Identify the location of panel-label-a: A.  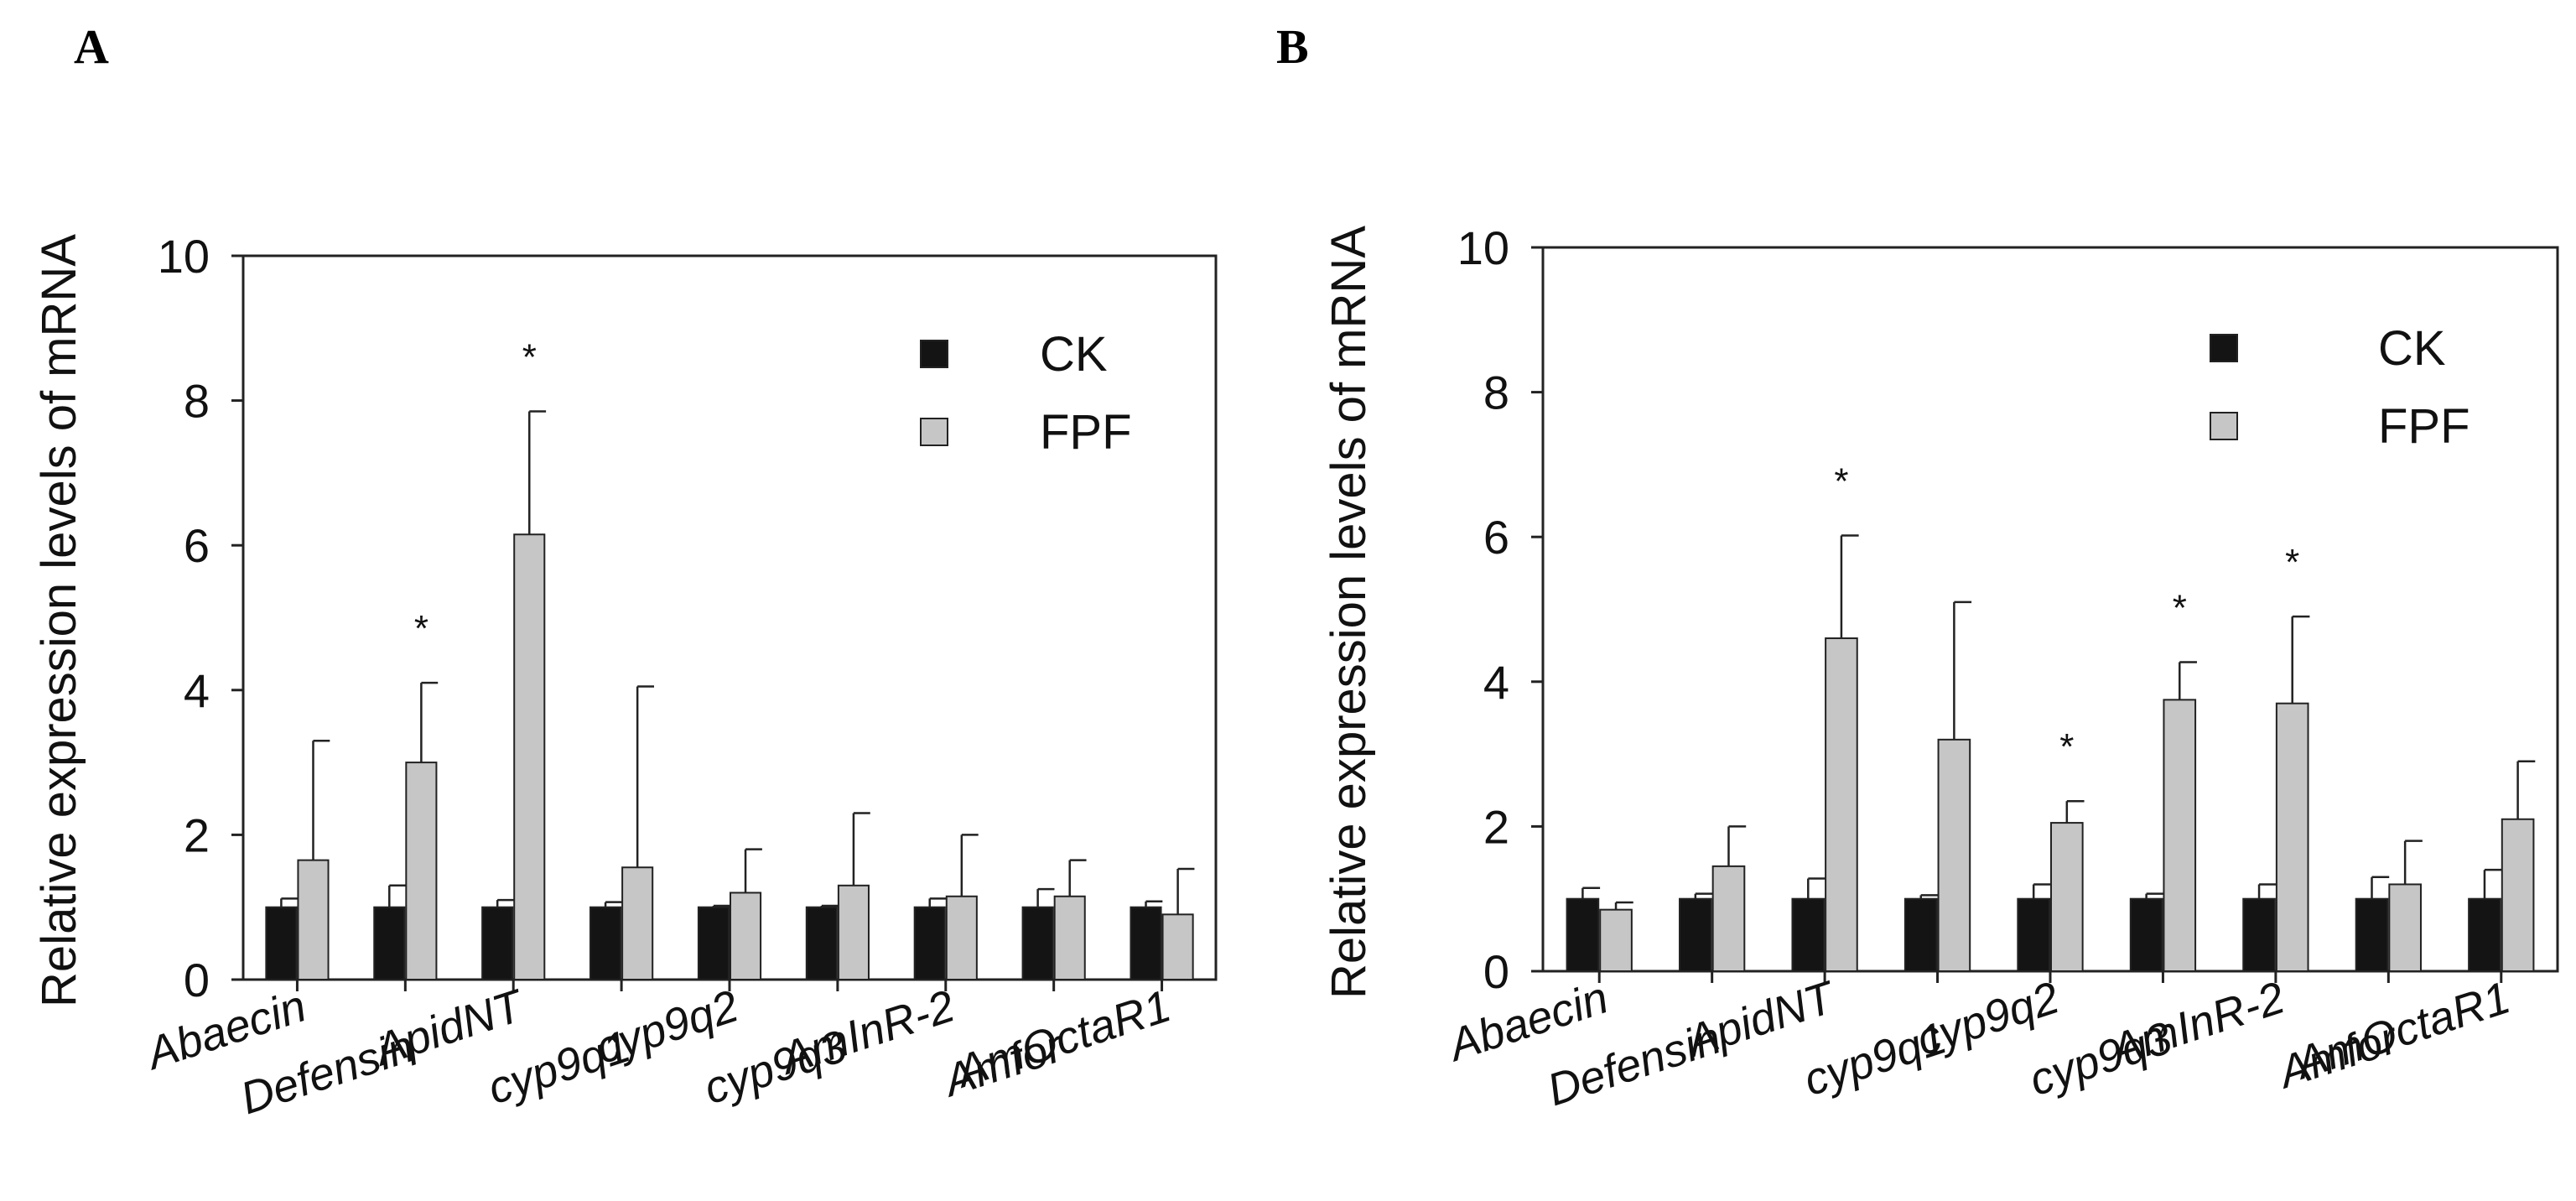
(91, 46).